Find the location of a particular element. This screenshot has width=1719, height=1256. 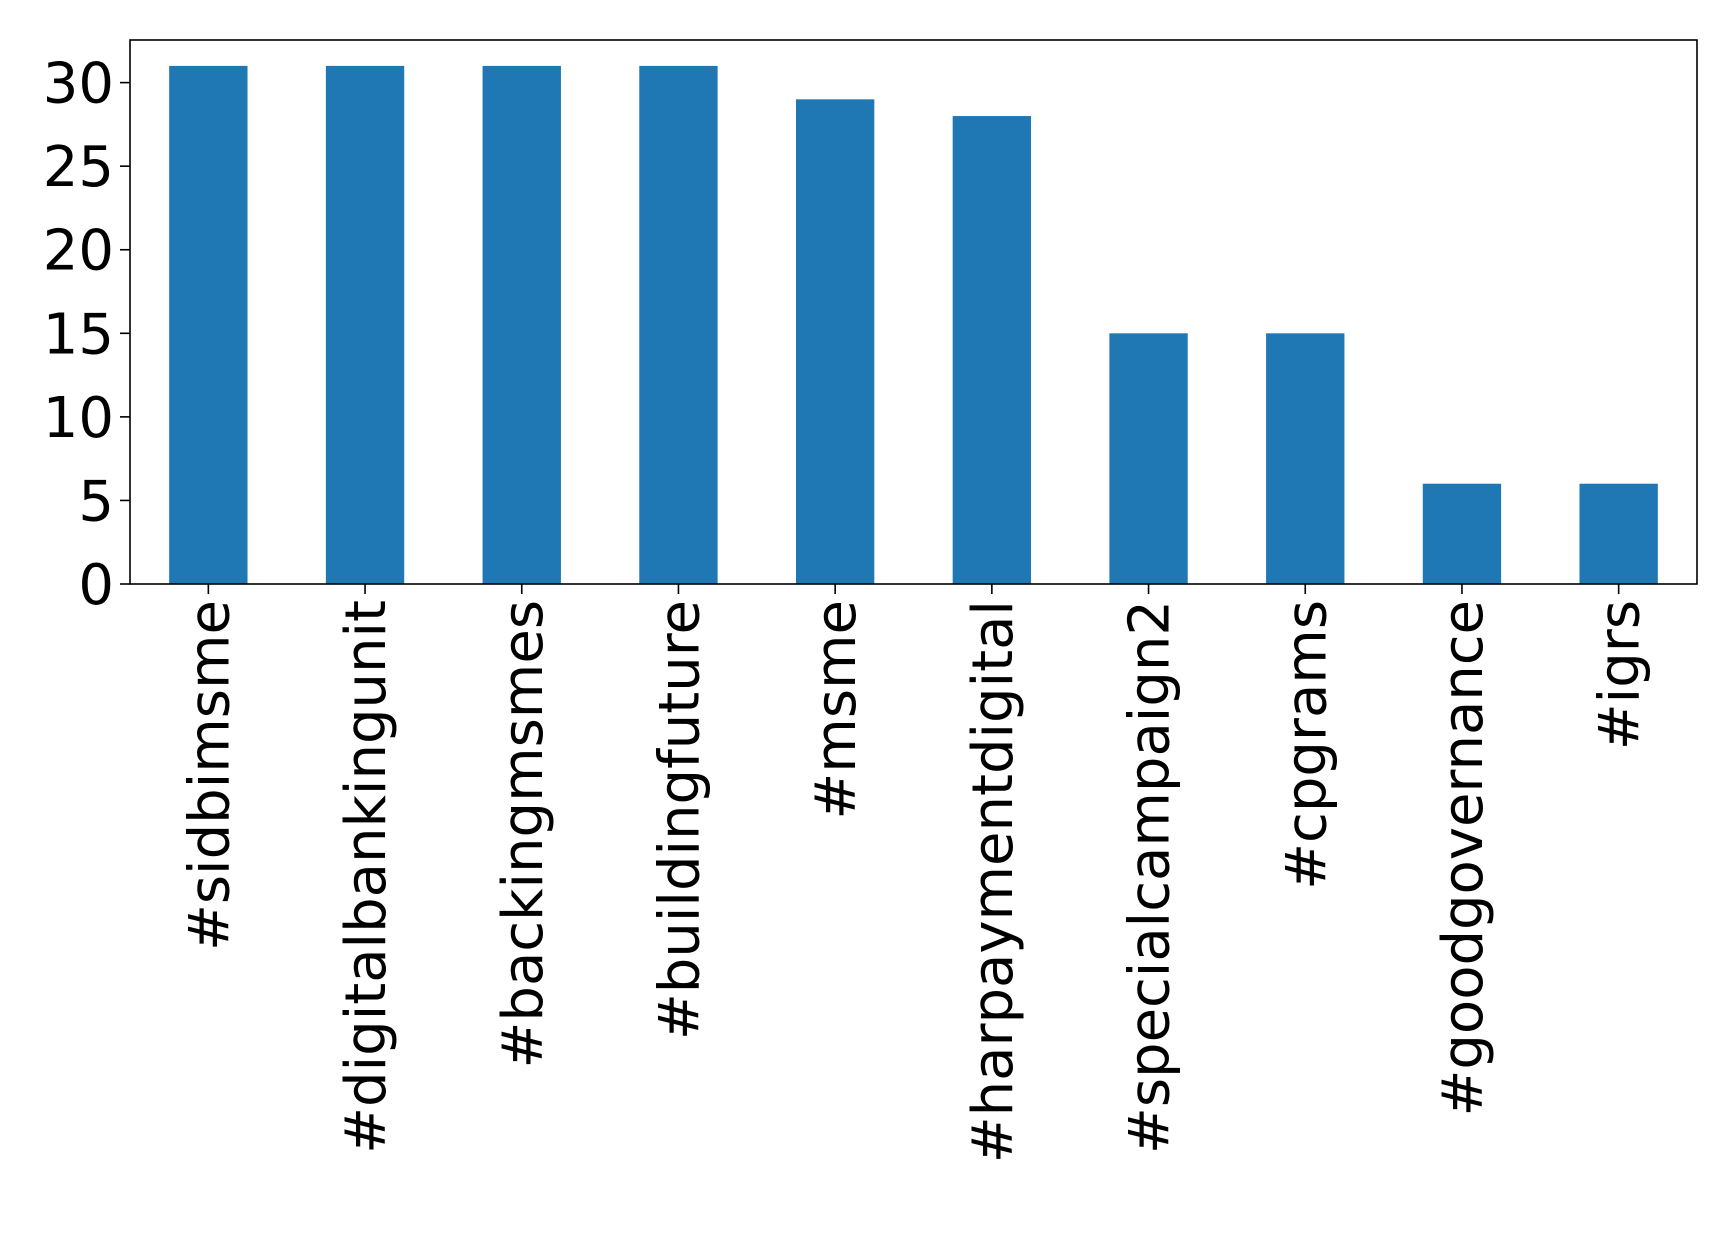

y-tick-label: 5 is located at coordinates (96, 501).